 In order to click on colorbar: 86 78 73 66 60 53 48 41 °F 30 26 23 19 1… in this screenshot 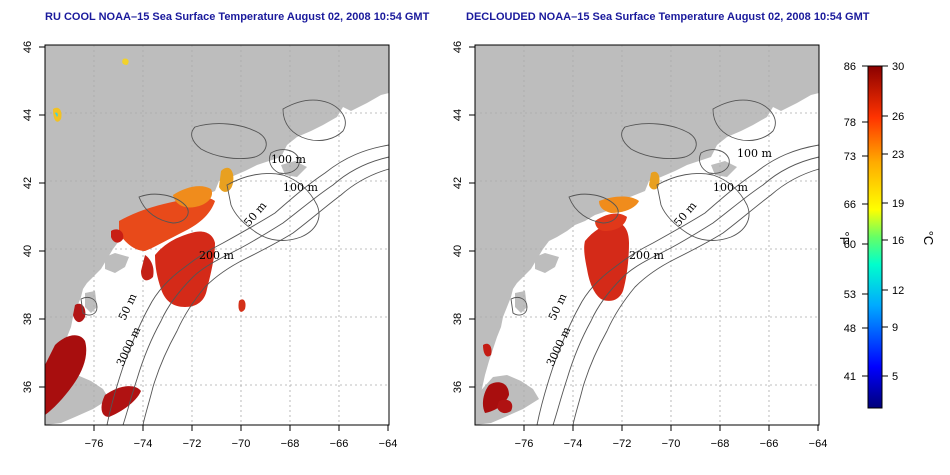, I will do `click(886, 235)`.